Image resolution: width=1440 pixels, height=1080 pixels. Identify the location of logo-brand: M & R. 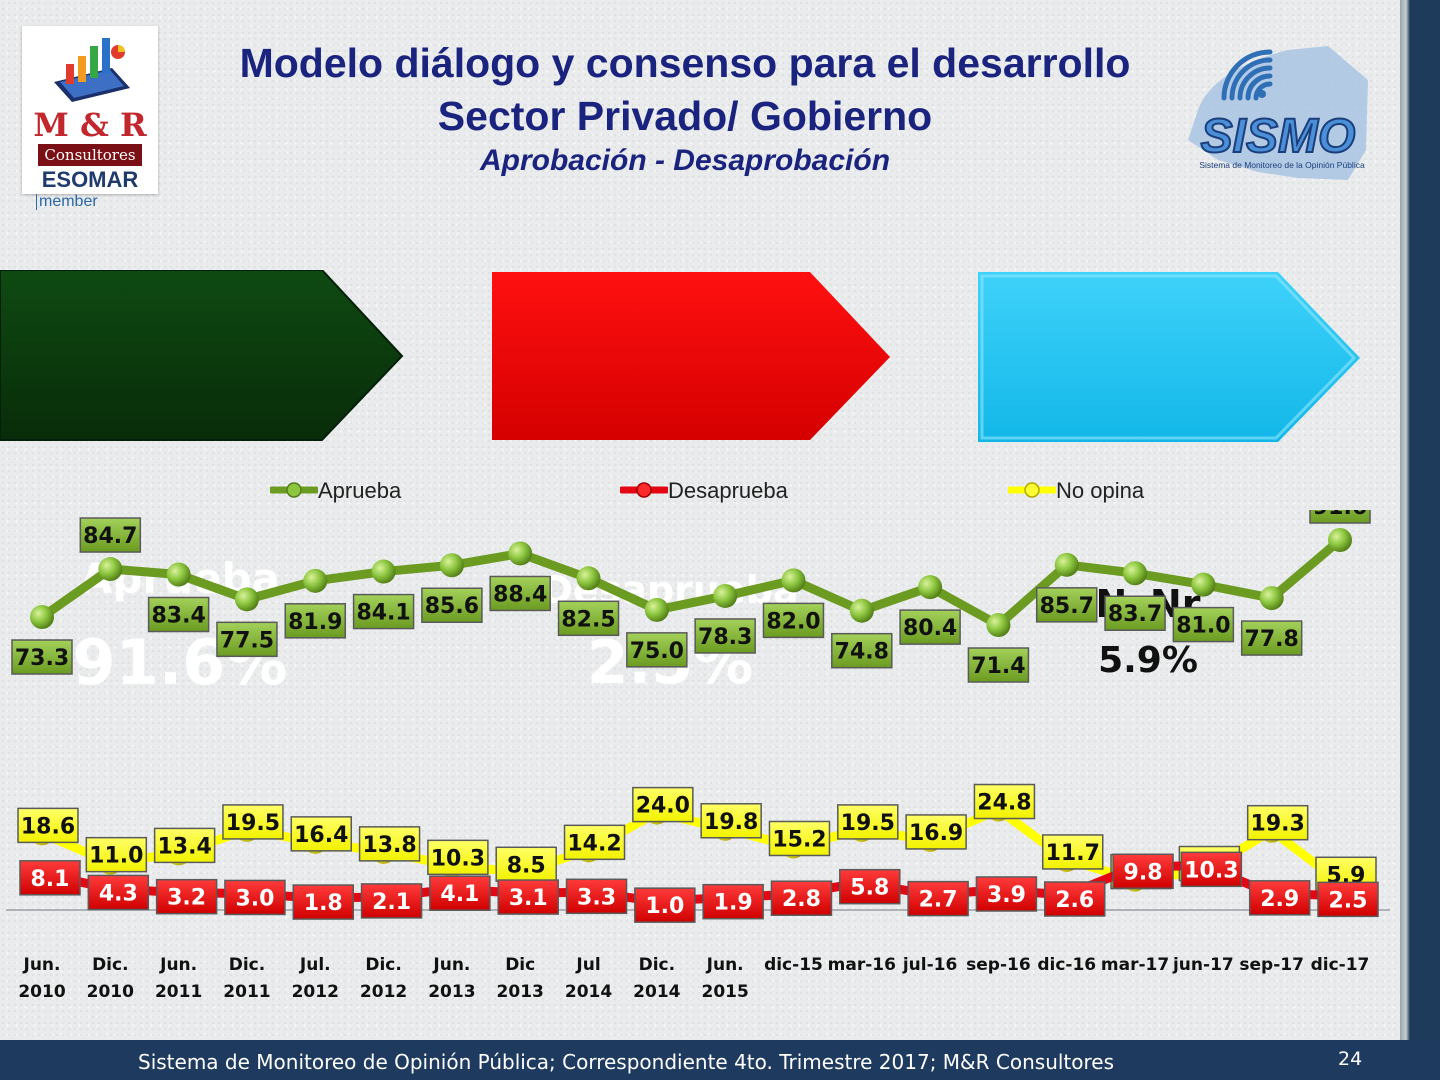
(90, 125).